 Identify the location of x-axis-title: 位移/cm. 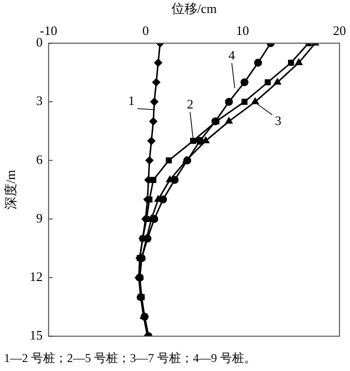
(194, 8).